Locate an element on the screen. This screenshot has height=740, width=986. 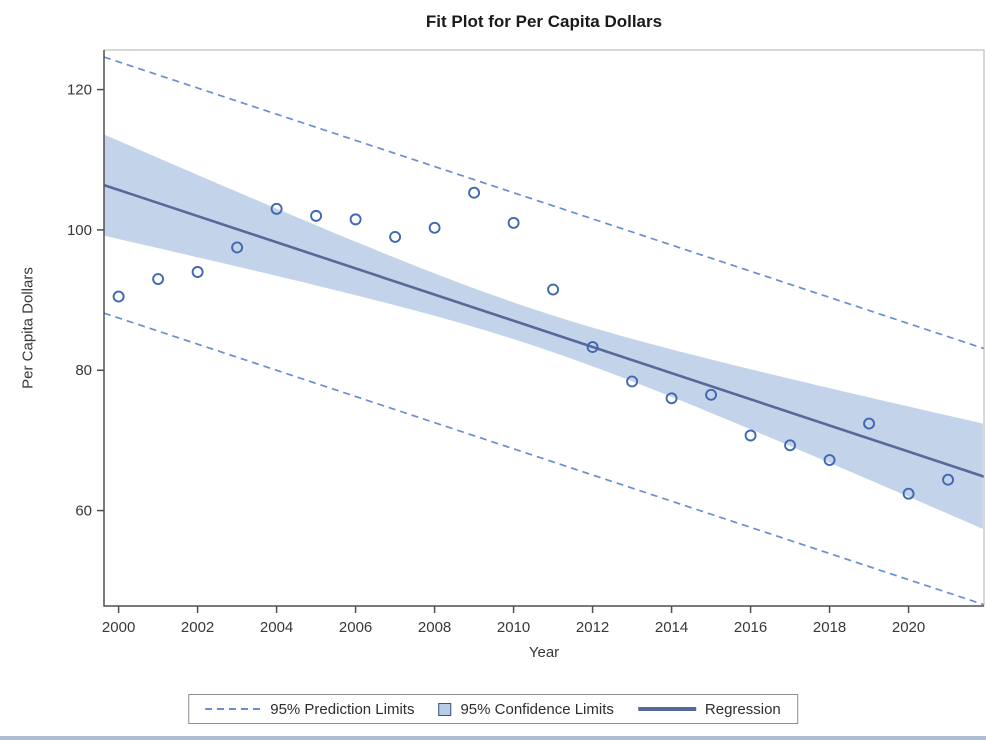
legend-item-prediction-limits: 95% Prediction Limits is located at coordinates (309, 709).